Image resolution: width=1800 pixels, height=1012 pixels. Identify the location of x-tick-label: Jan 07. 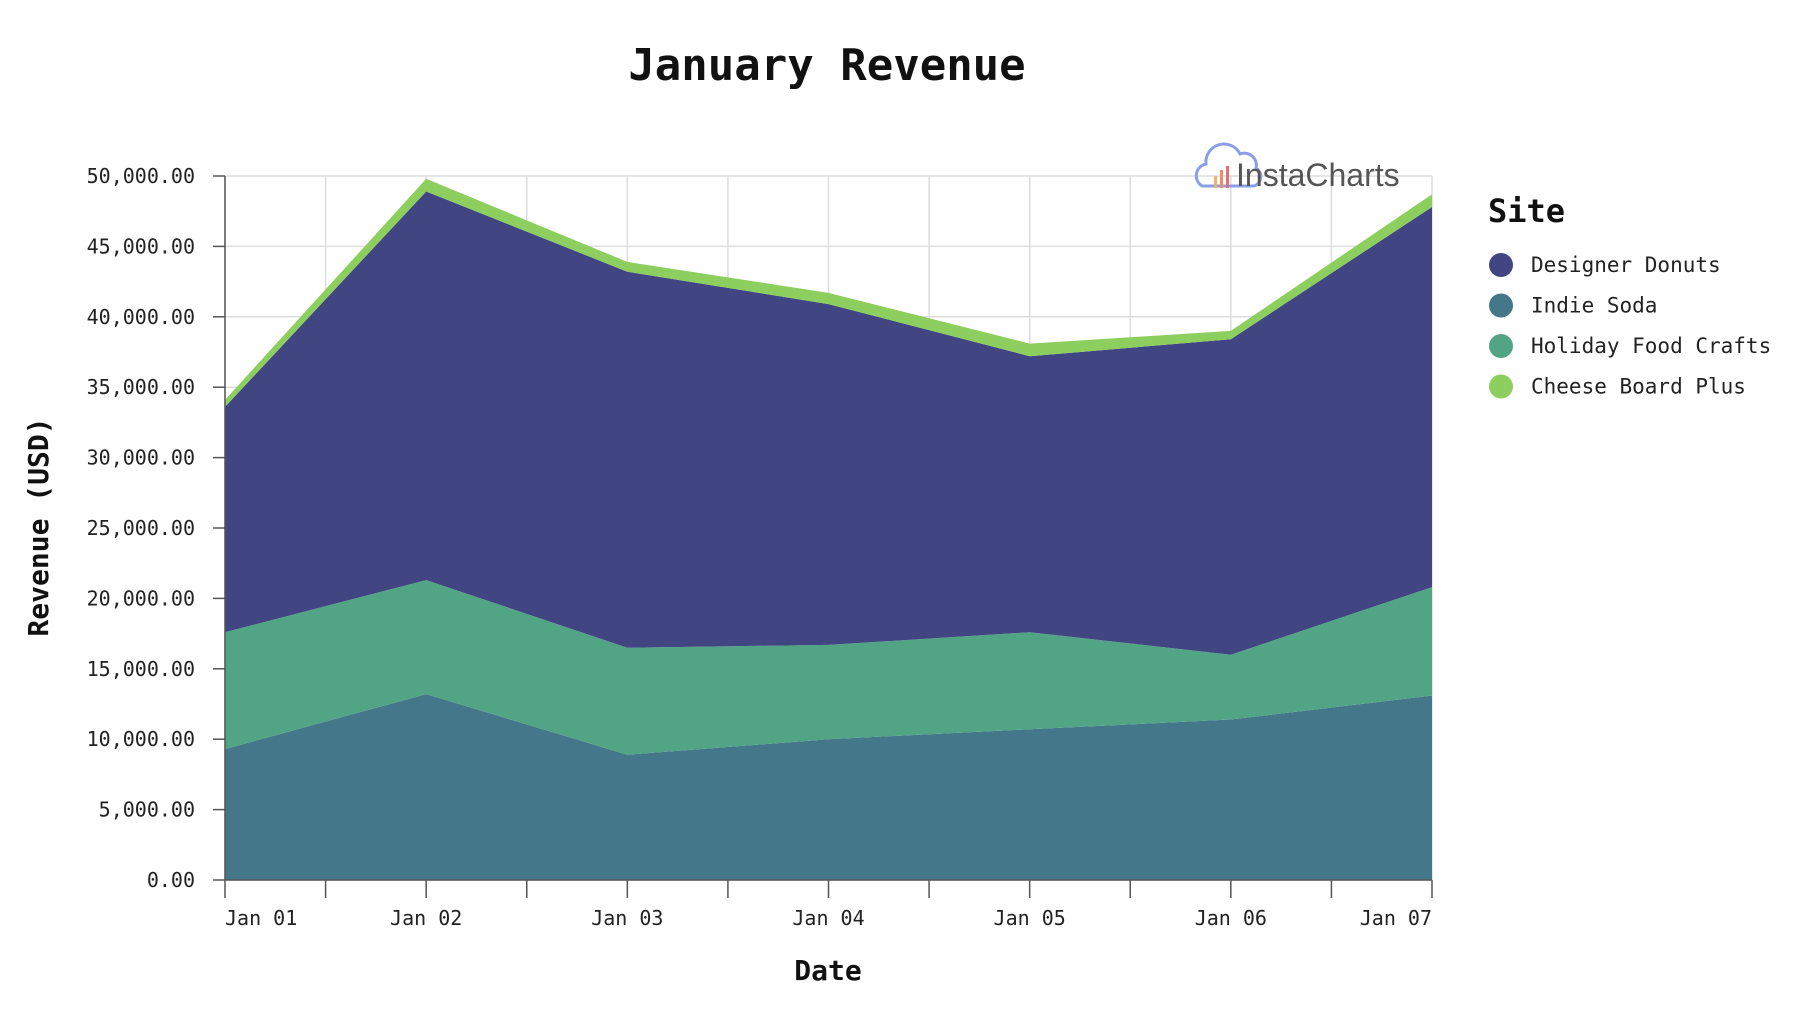
(1396, 918).